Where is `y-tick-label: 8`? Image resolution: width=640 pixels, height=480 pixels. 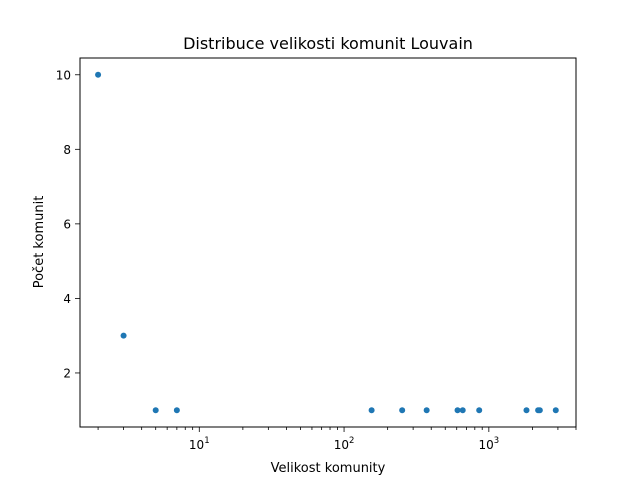 y-tick-label: 8 is located at coordinates (67, 150).